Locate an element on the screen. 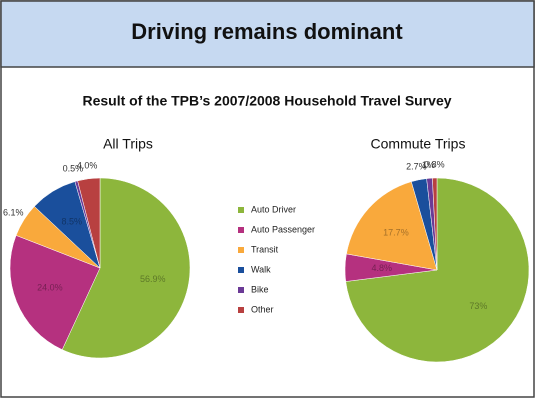  slice-label: 4.8% is located at coordinates (382, 268).